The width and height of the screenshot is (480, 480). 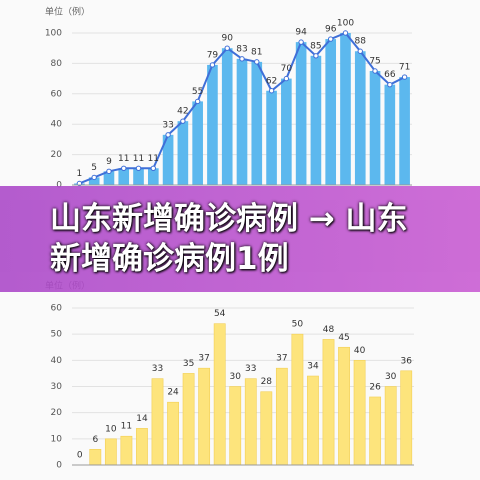 What do you see at coordinates (220, 314) in the screenshot?
I see `value-label: 54` at bounding box center [220, 314].